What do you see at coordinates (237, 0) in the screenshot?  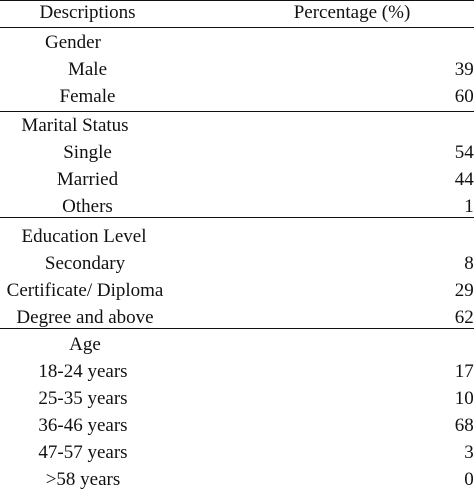 I see `top-rule` at bounding box center [237, 0].